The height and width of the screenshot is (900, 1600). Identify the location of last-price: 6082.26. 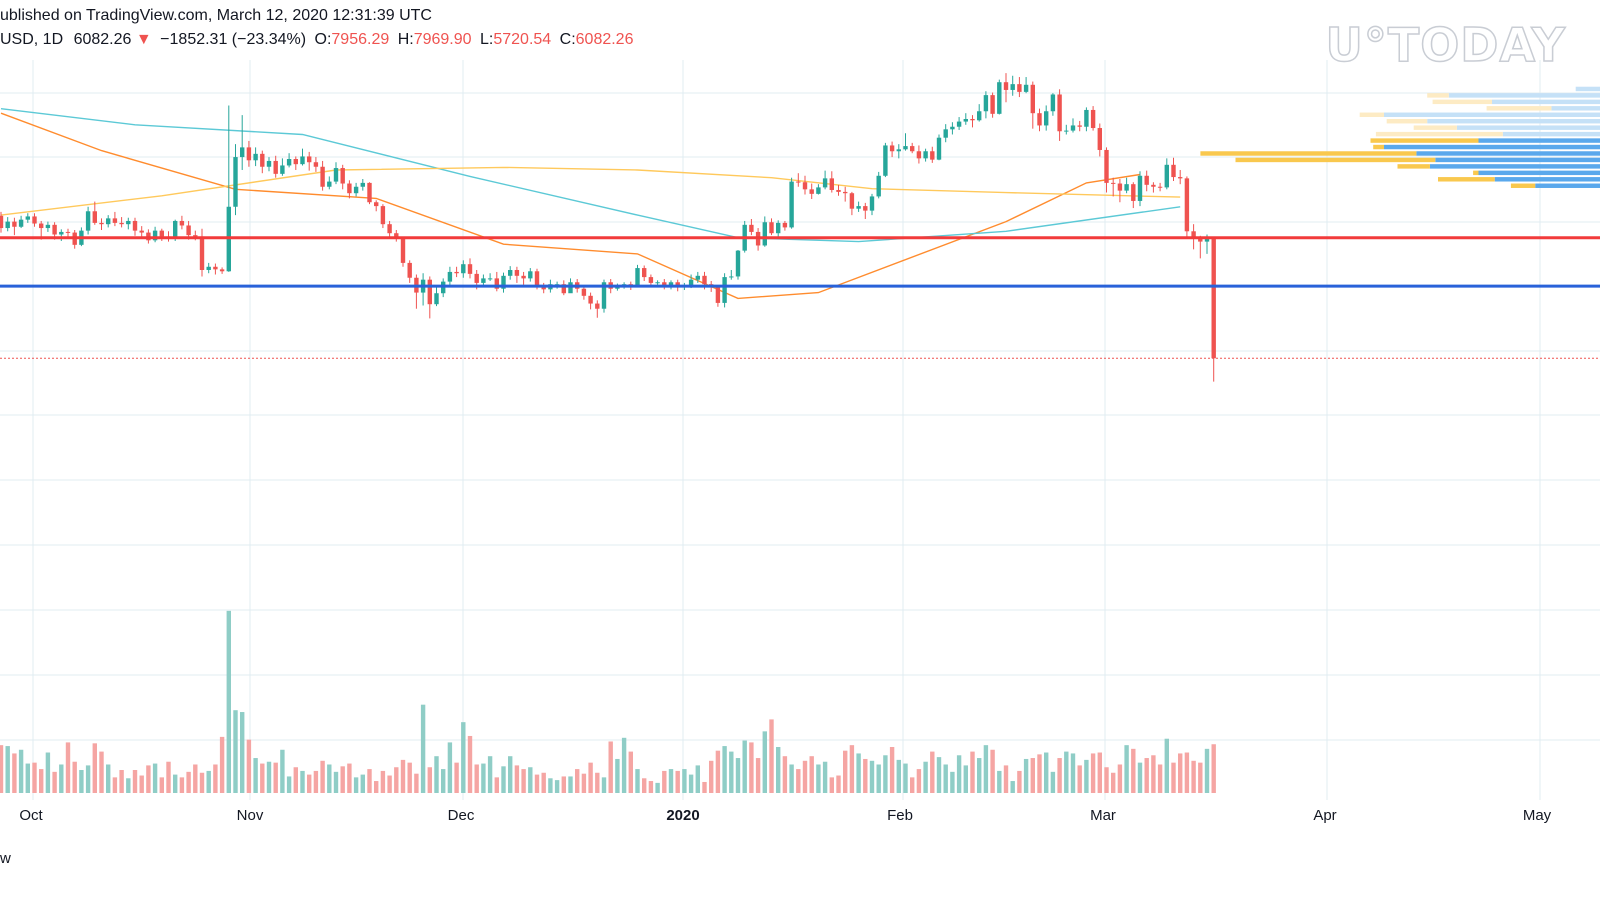
(102, 39).